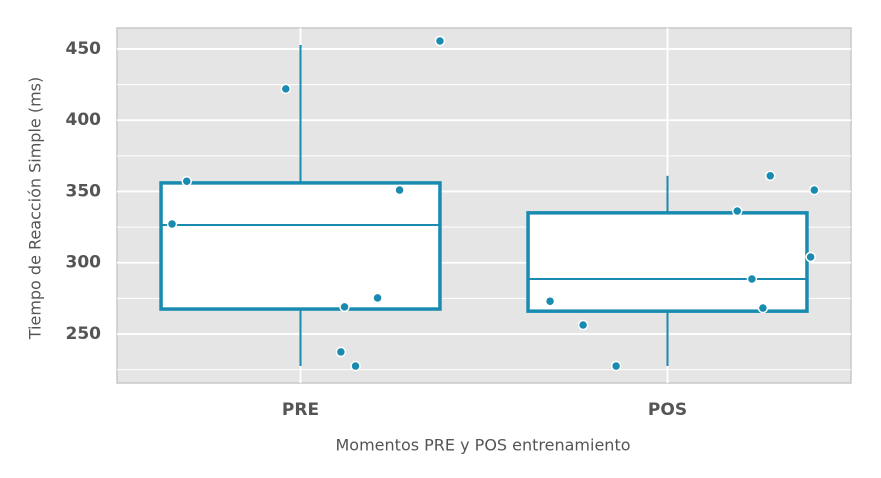 The image size is (881, 478). What do you see at coordinates (84, 334) in the screenshot?
I see `y-tick-label: 250` at bounding box center [84, 334].